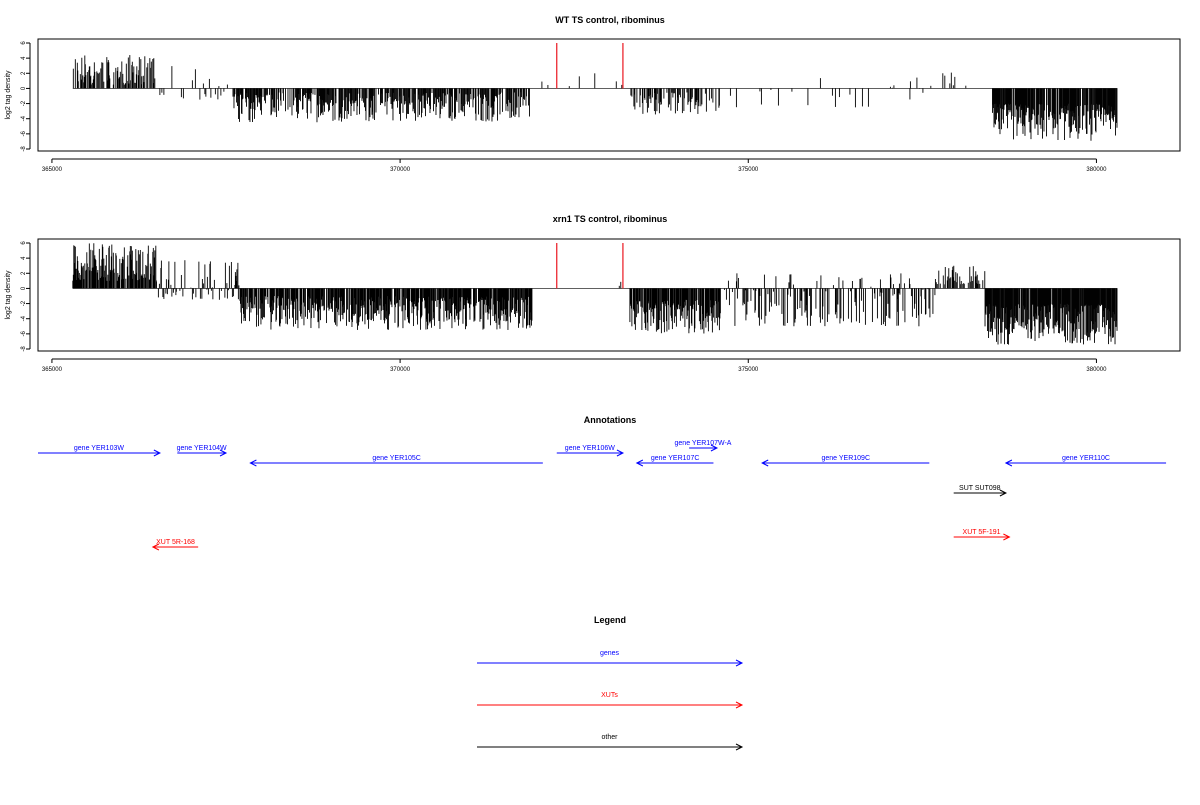 This screenshot has width=1200, height=805. Describe the element at coordinates (845, 458) in the screenshot. I see `annotation-label: gene YER109C` at that location.